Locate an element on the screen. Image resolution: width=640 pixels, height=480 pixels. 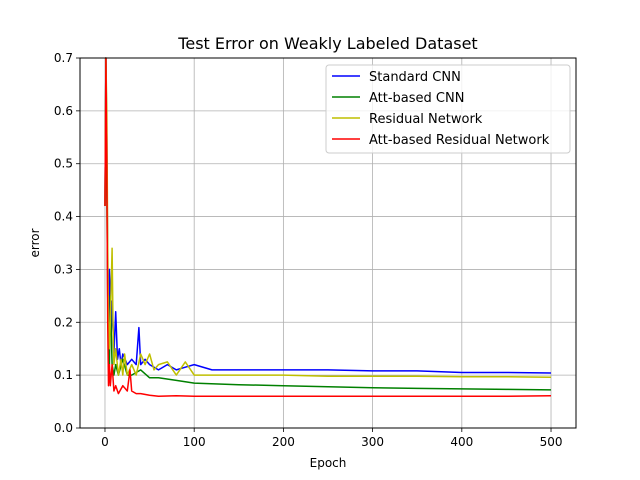
y-tick-label: 0.0 is located at coordinates (63, 428).